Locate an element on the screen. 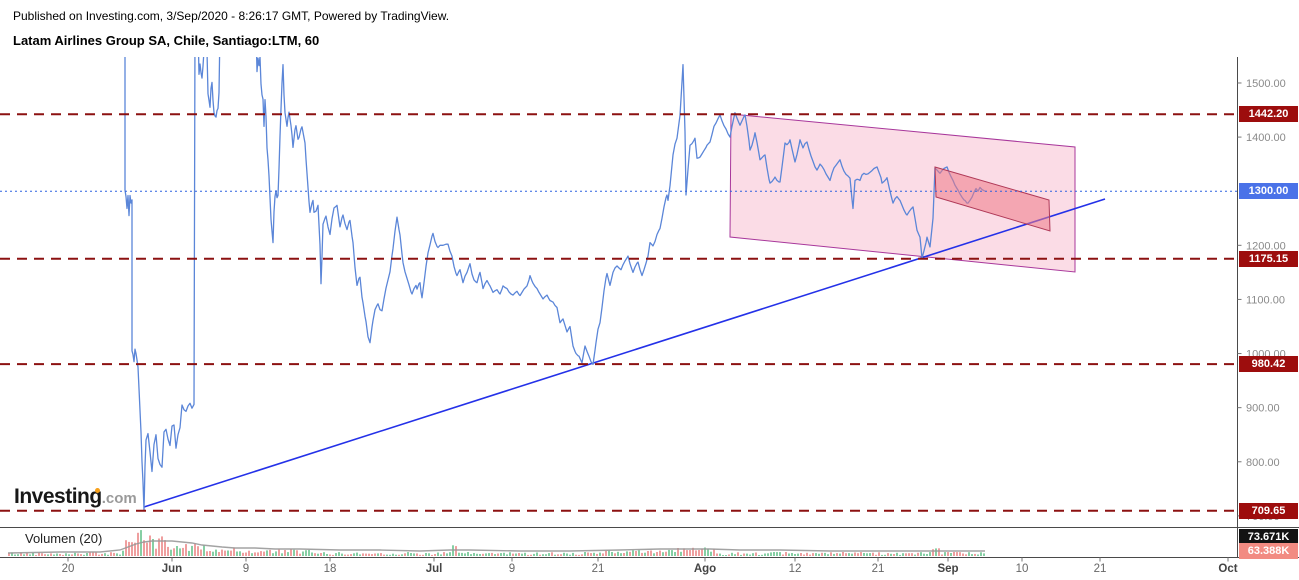 The height and width of the screenshot is (580, 1299). watermark-orange-dot-icon is located at coordinates (97, 490).